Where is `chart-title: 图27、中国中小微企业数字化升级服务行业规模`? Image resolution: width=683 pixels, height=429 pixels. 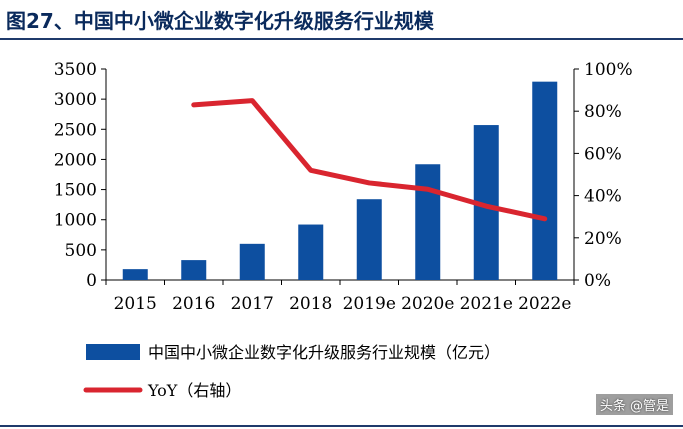
chart-title: 图27、中国中小微企业数字化升级服务行业规模 is located at coordinates (220, 21).